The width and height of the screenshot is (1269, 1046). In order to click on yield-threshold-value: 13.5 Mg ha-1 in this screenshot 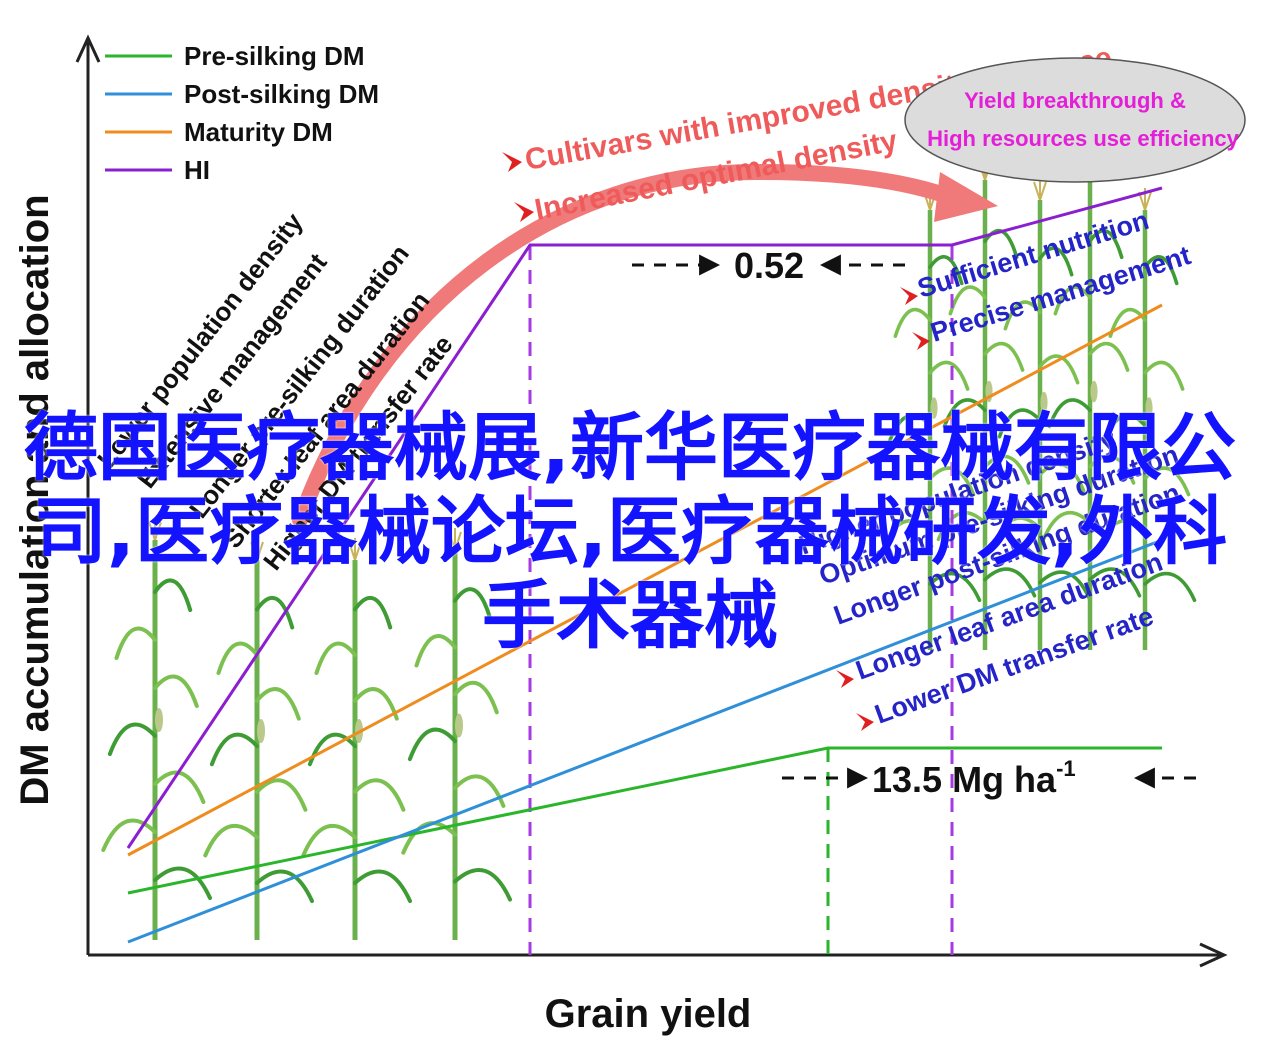, I will do `click(974, 778)`.